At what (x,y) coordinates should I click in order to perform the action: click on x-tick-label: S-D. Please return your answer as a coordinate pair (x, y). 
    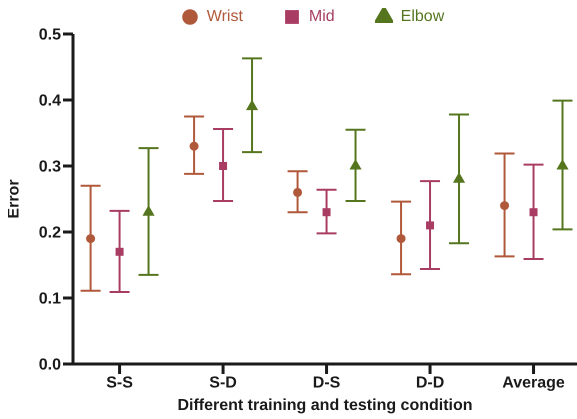
    Looking at the image, I should click on (223, 383).